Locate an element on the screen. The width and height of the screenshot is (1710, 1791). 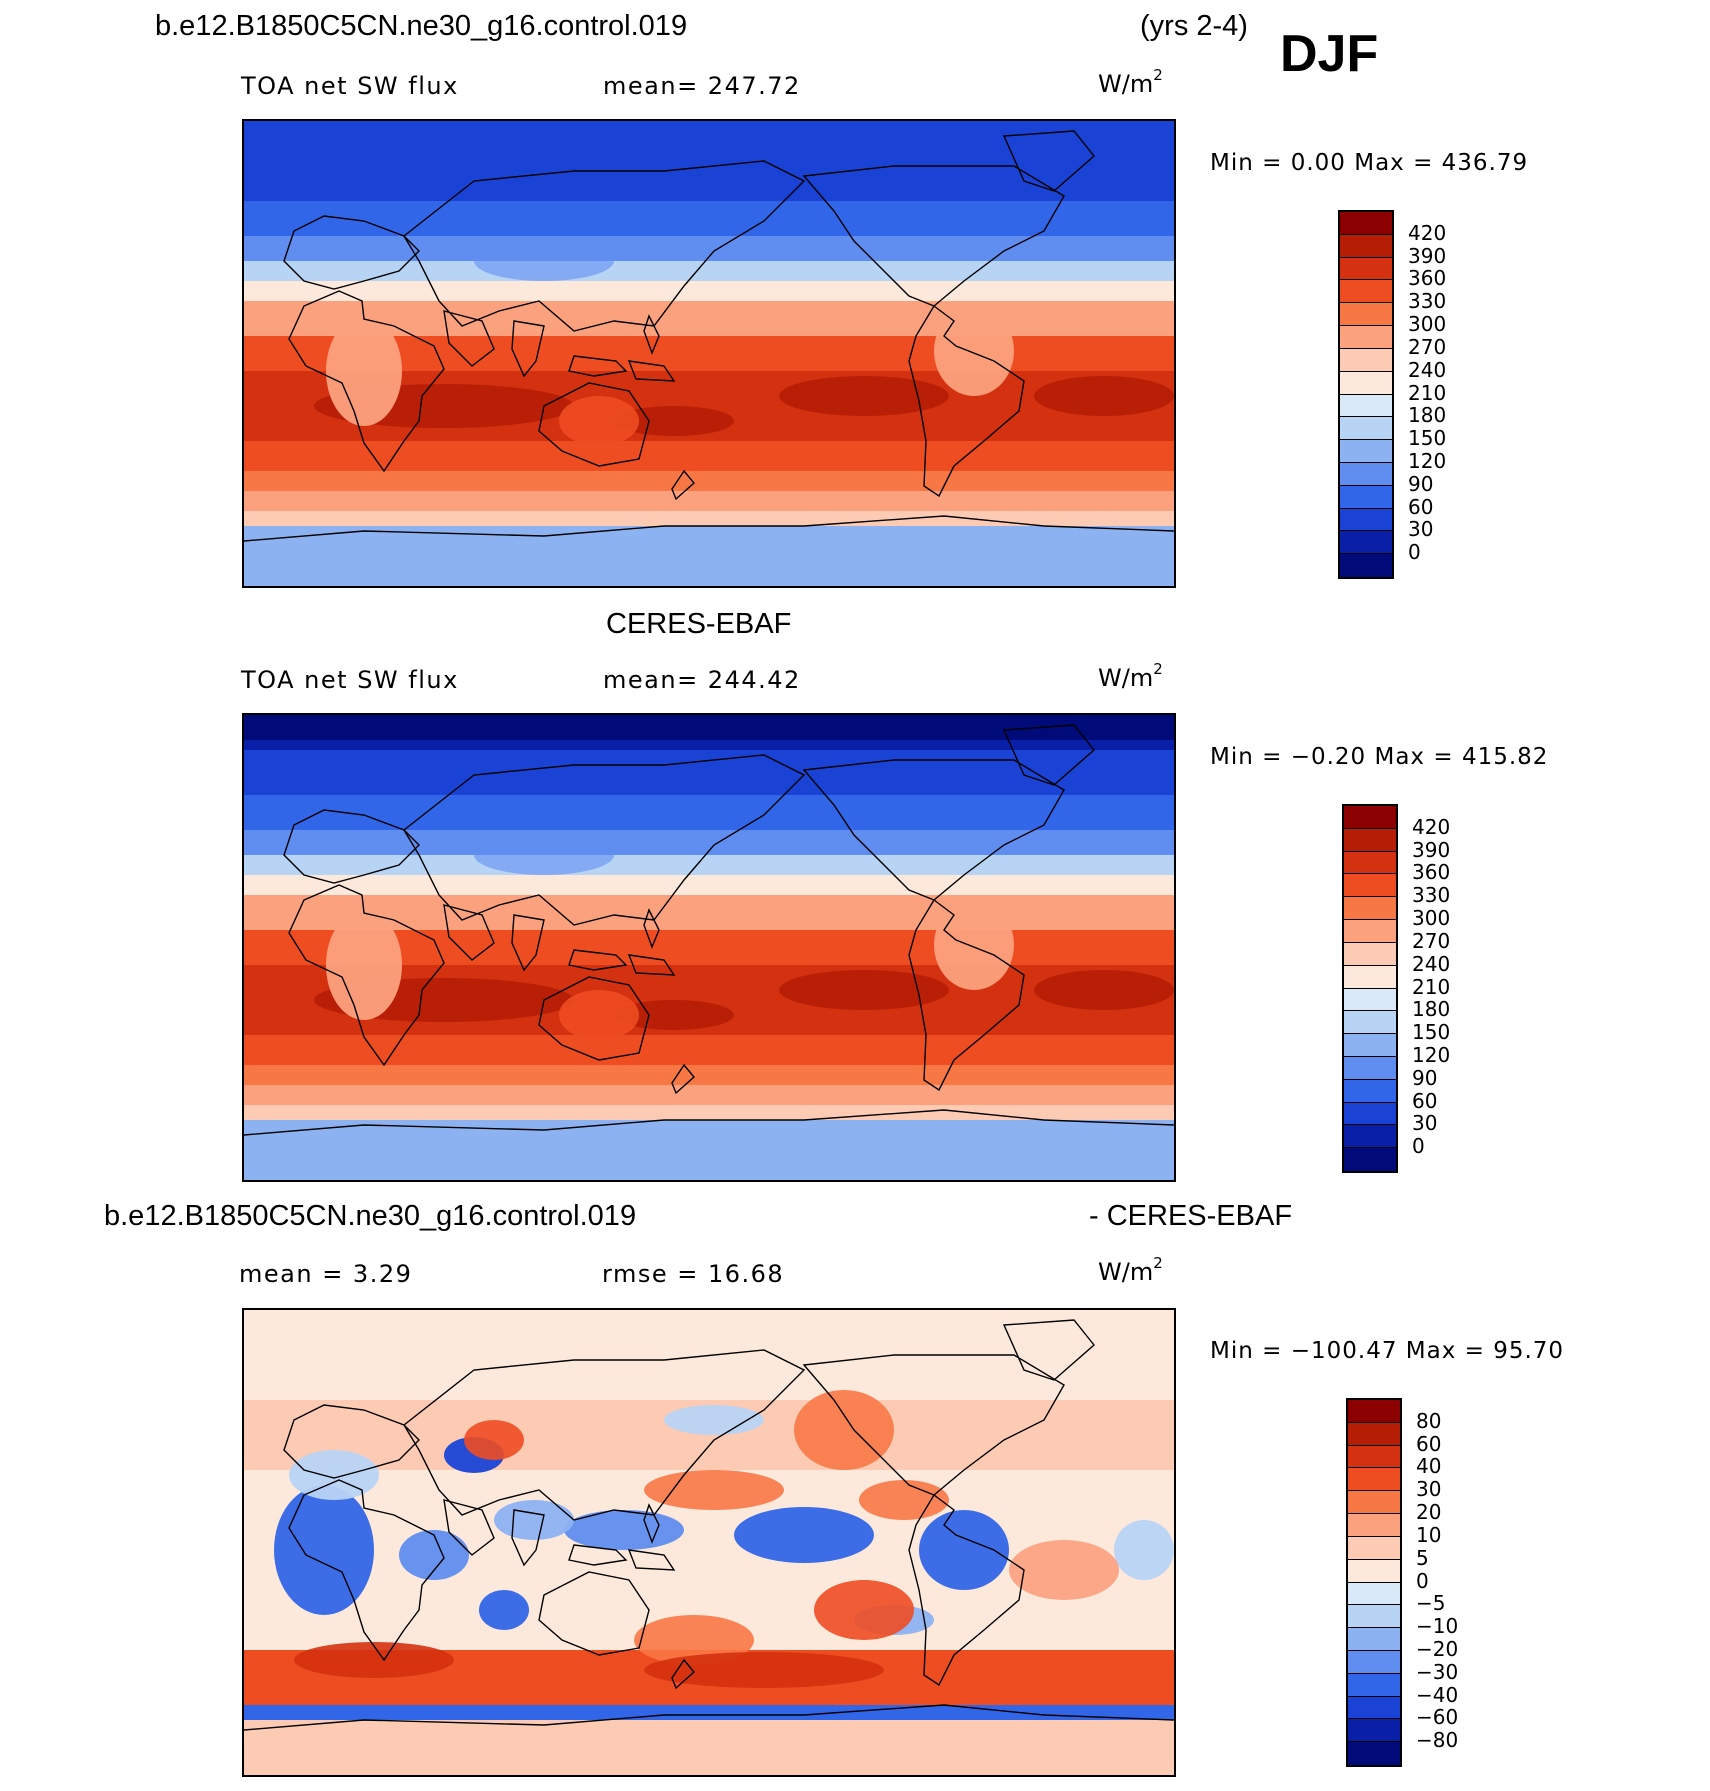
panel2-map is located at coordinates (709, 947).